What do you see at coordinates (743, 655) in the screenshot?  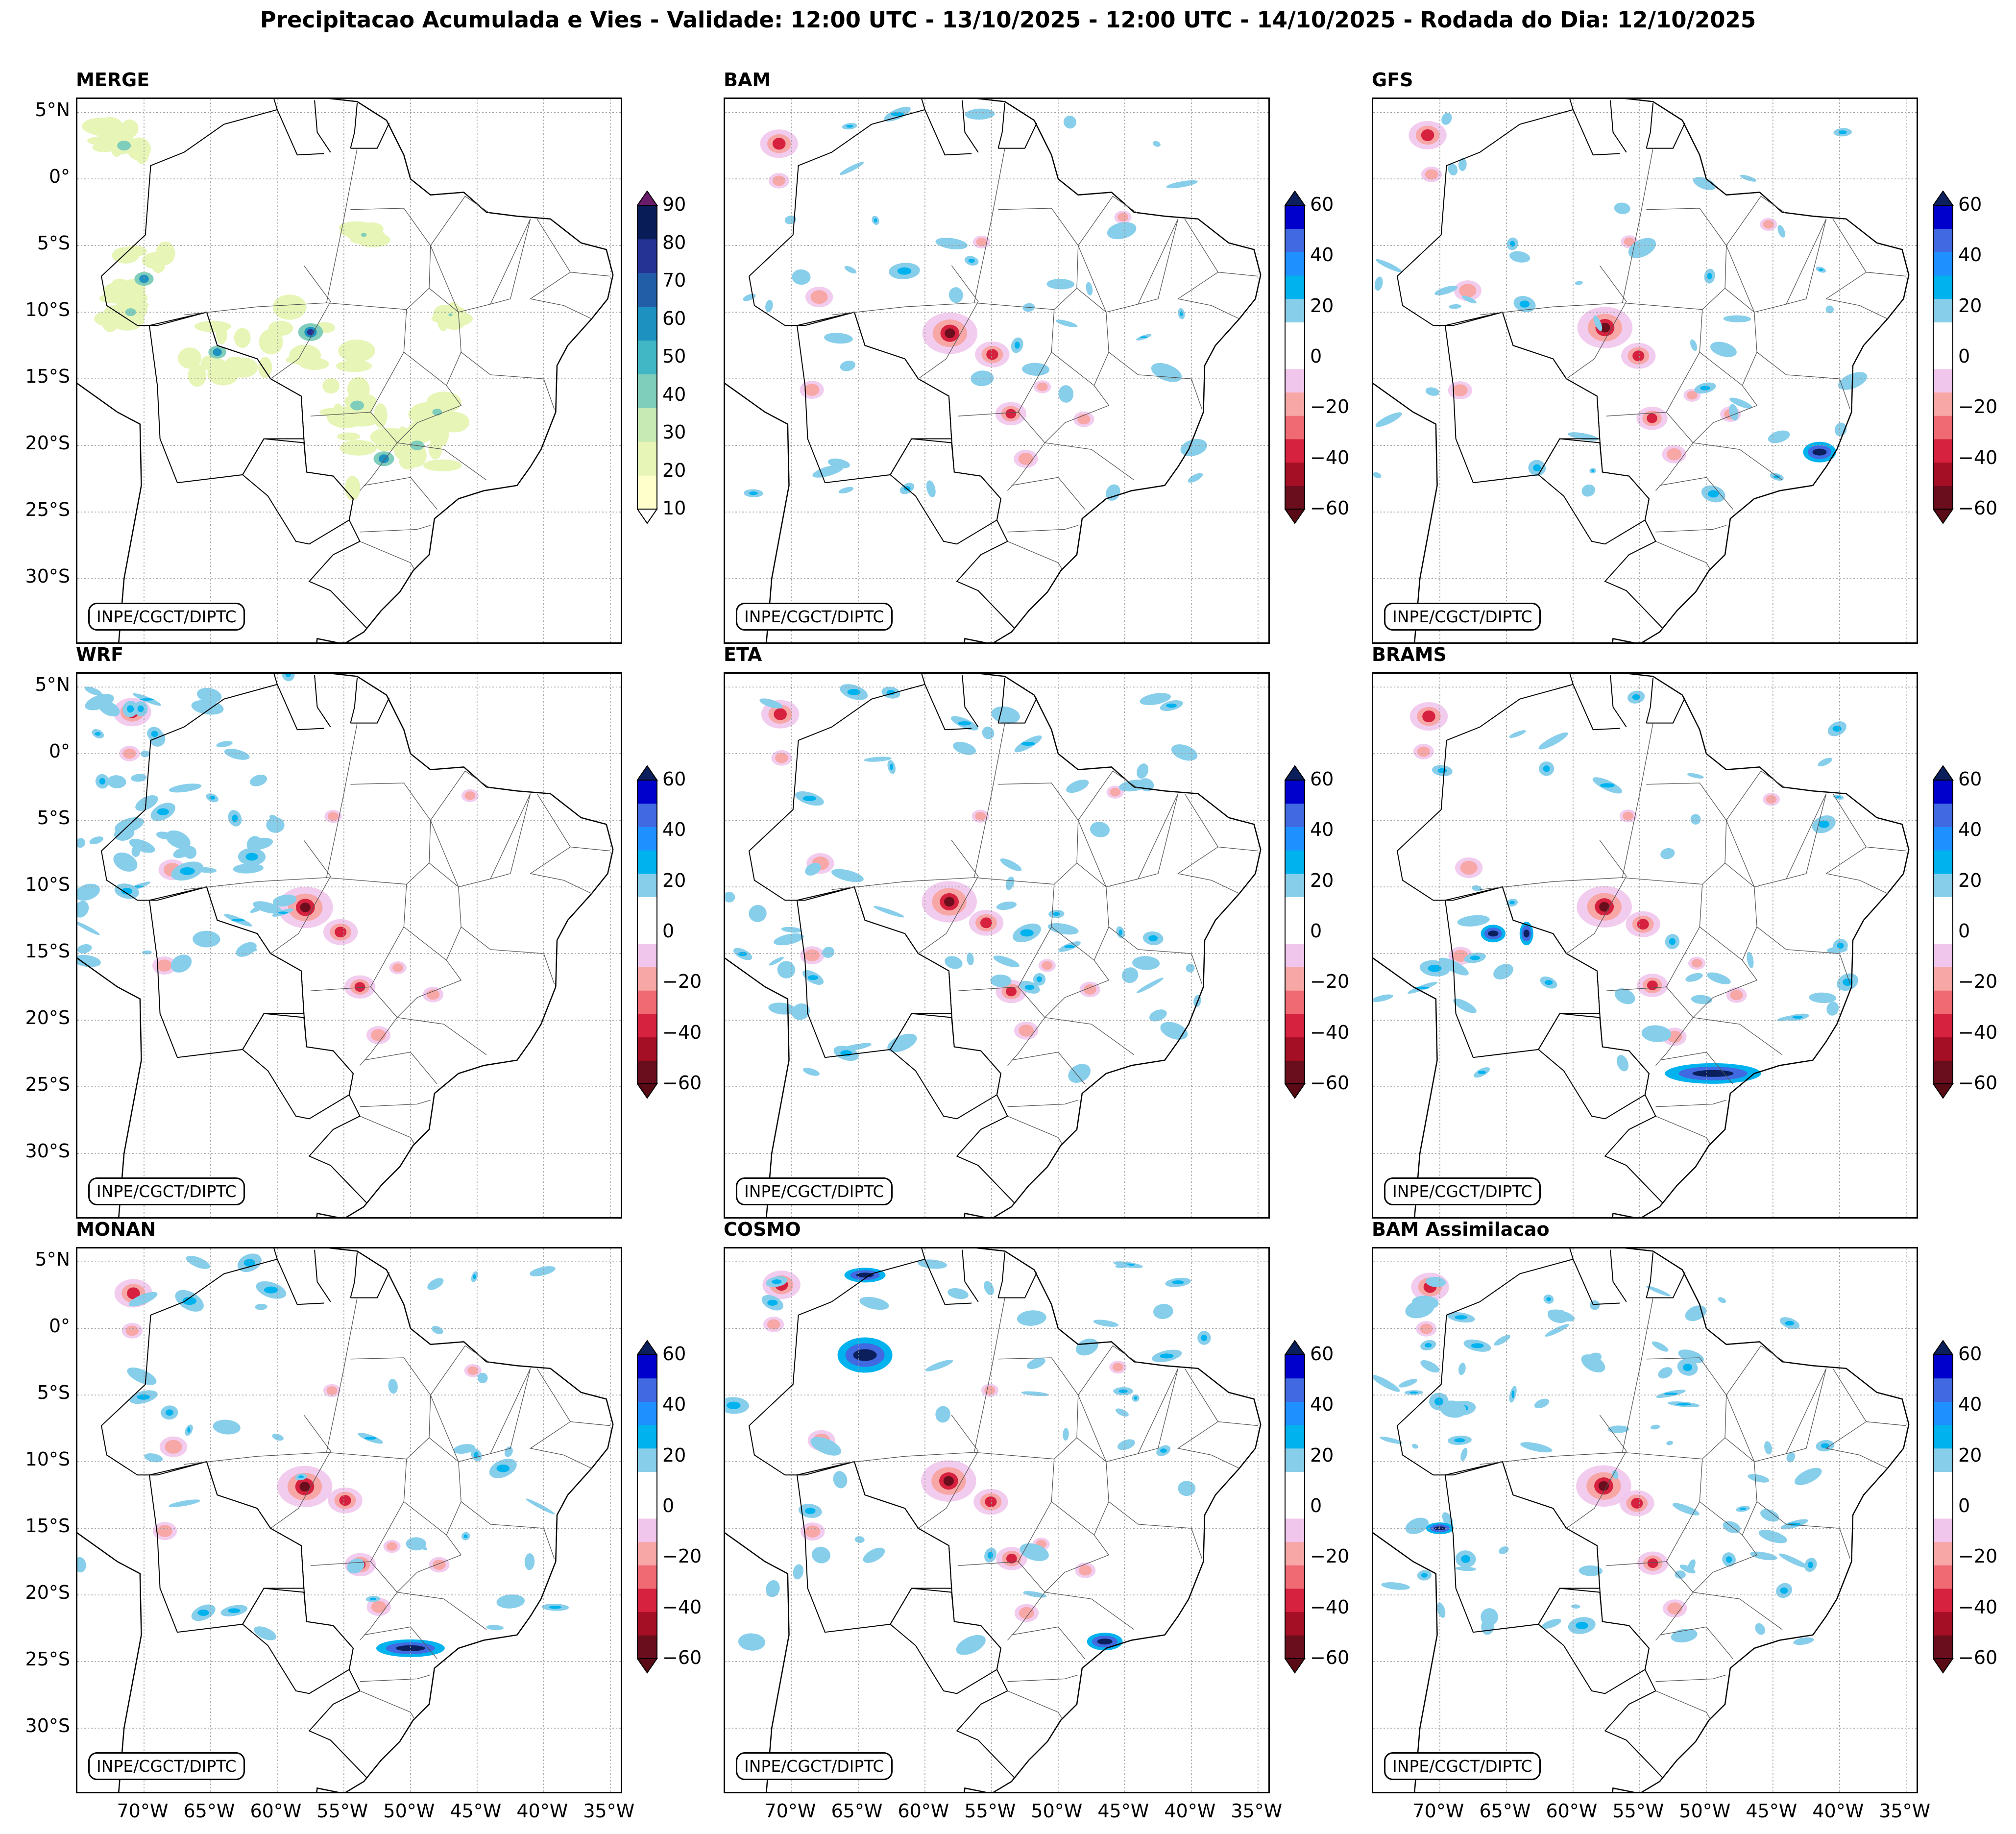 I see `panel-title: ETA` at bounding box center [743, 655].